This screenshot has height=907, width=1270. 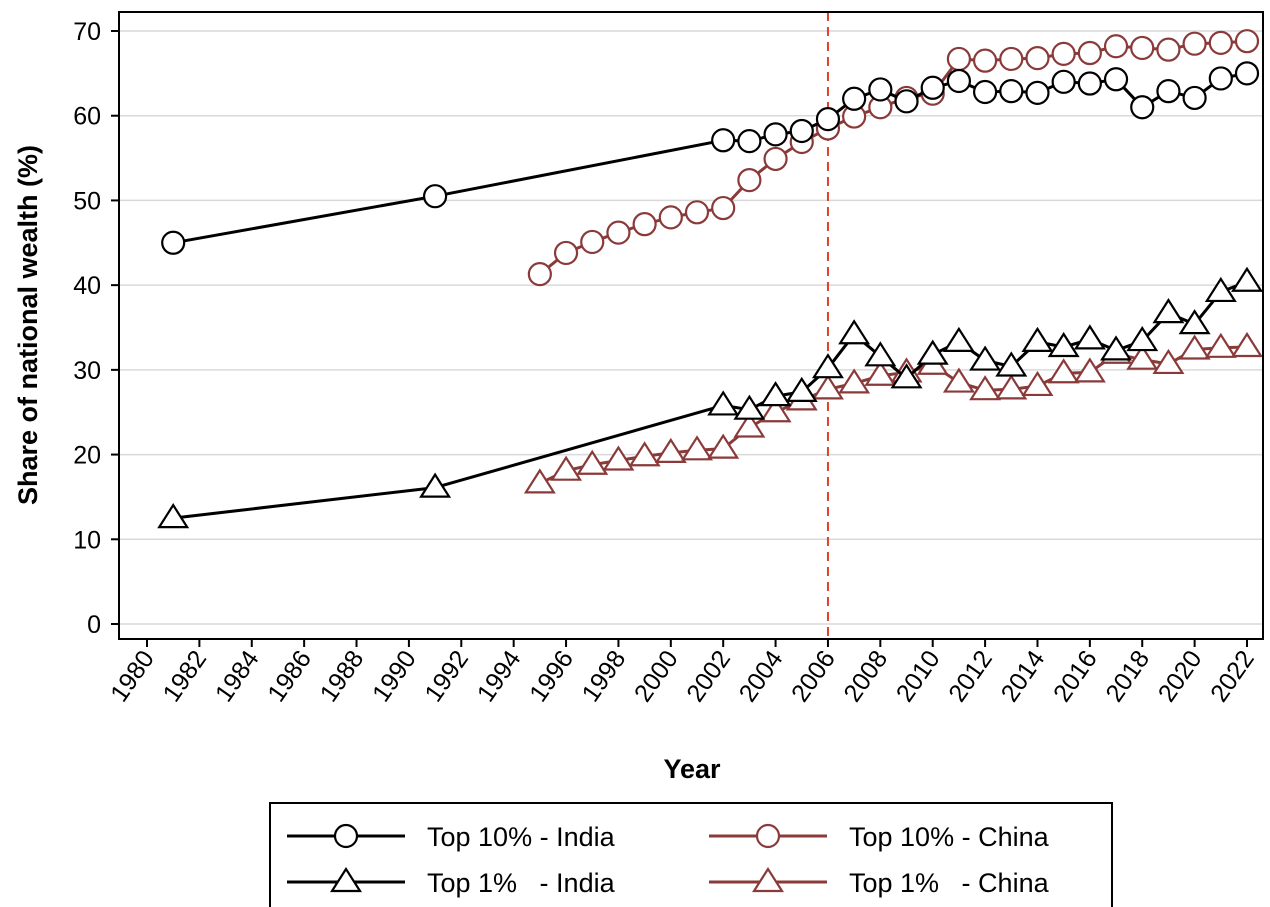 I want to click on x-tick-label: 2022, so click(x=1232, y=676).